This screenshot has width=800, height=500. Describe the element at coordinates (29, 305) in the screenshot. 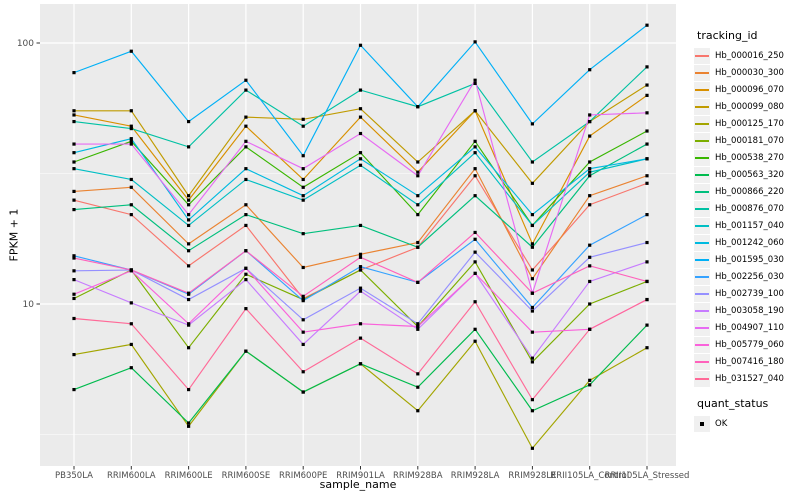

I see `y-tick-label: 10` at that location.